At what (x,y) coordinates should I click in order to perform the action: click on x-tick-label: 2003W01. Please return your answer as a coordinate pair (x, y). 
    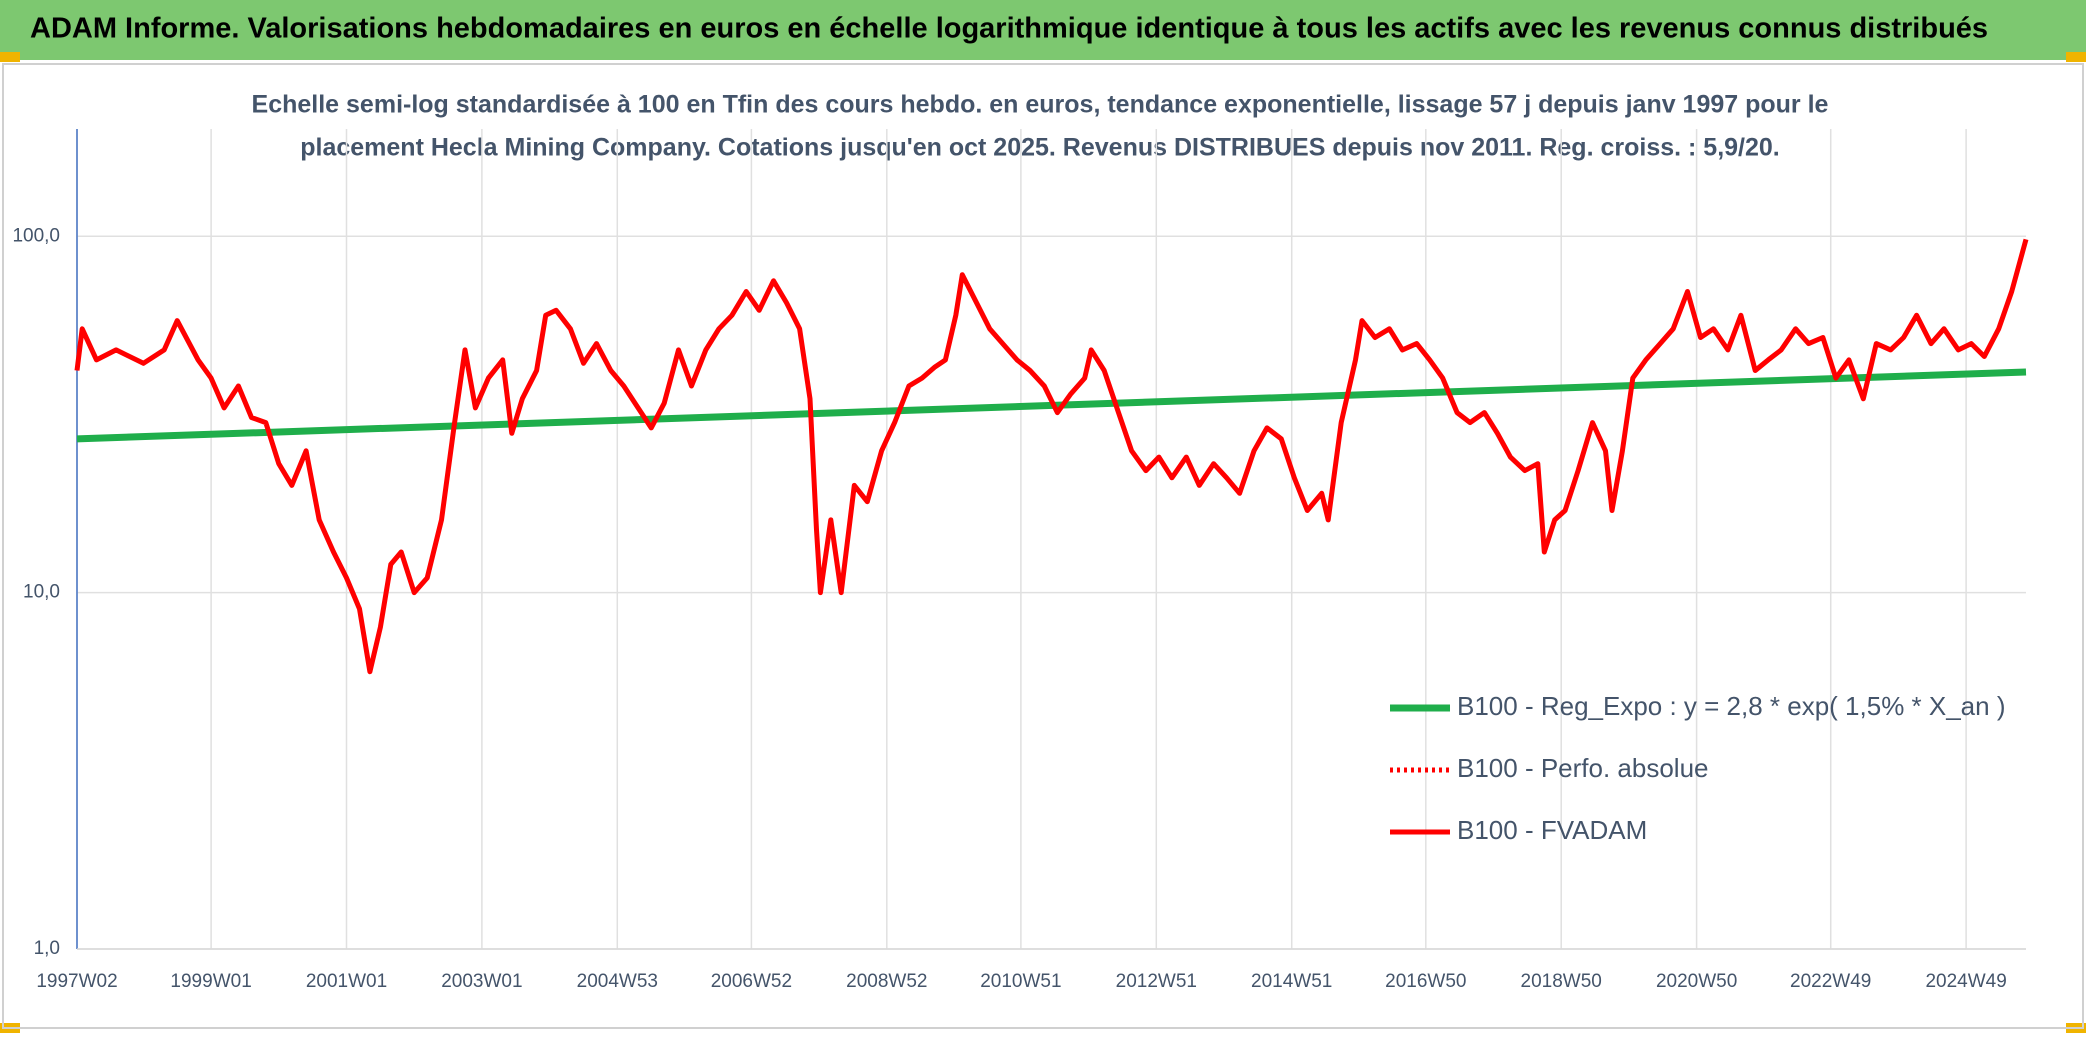
    Looking at the image, I should click on (481, 981).